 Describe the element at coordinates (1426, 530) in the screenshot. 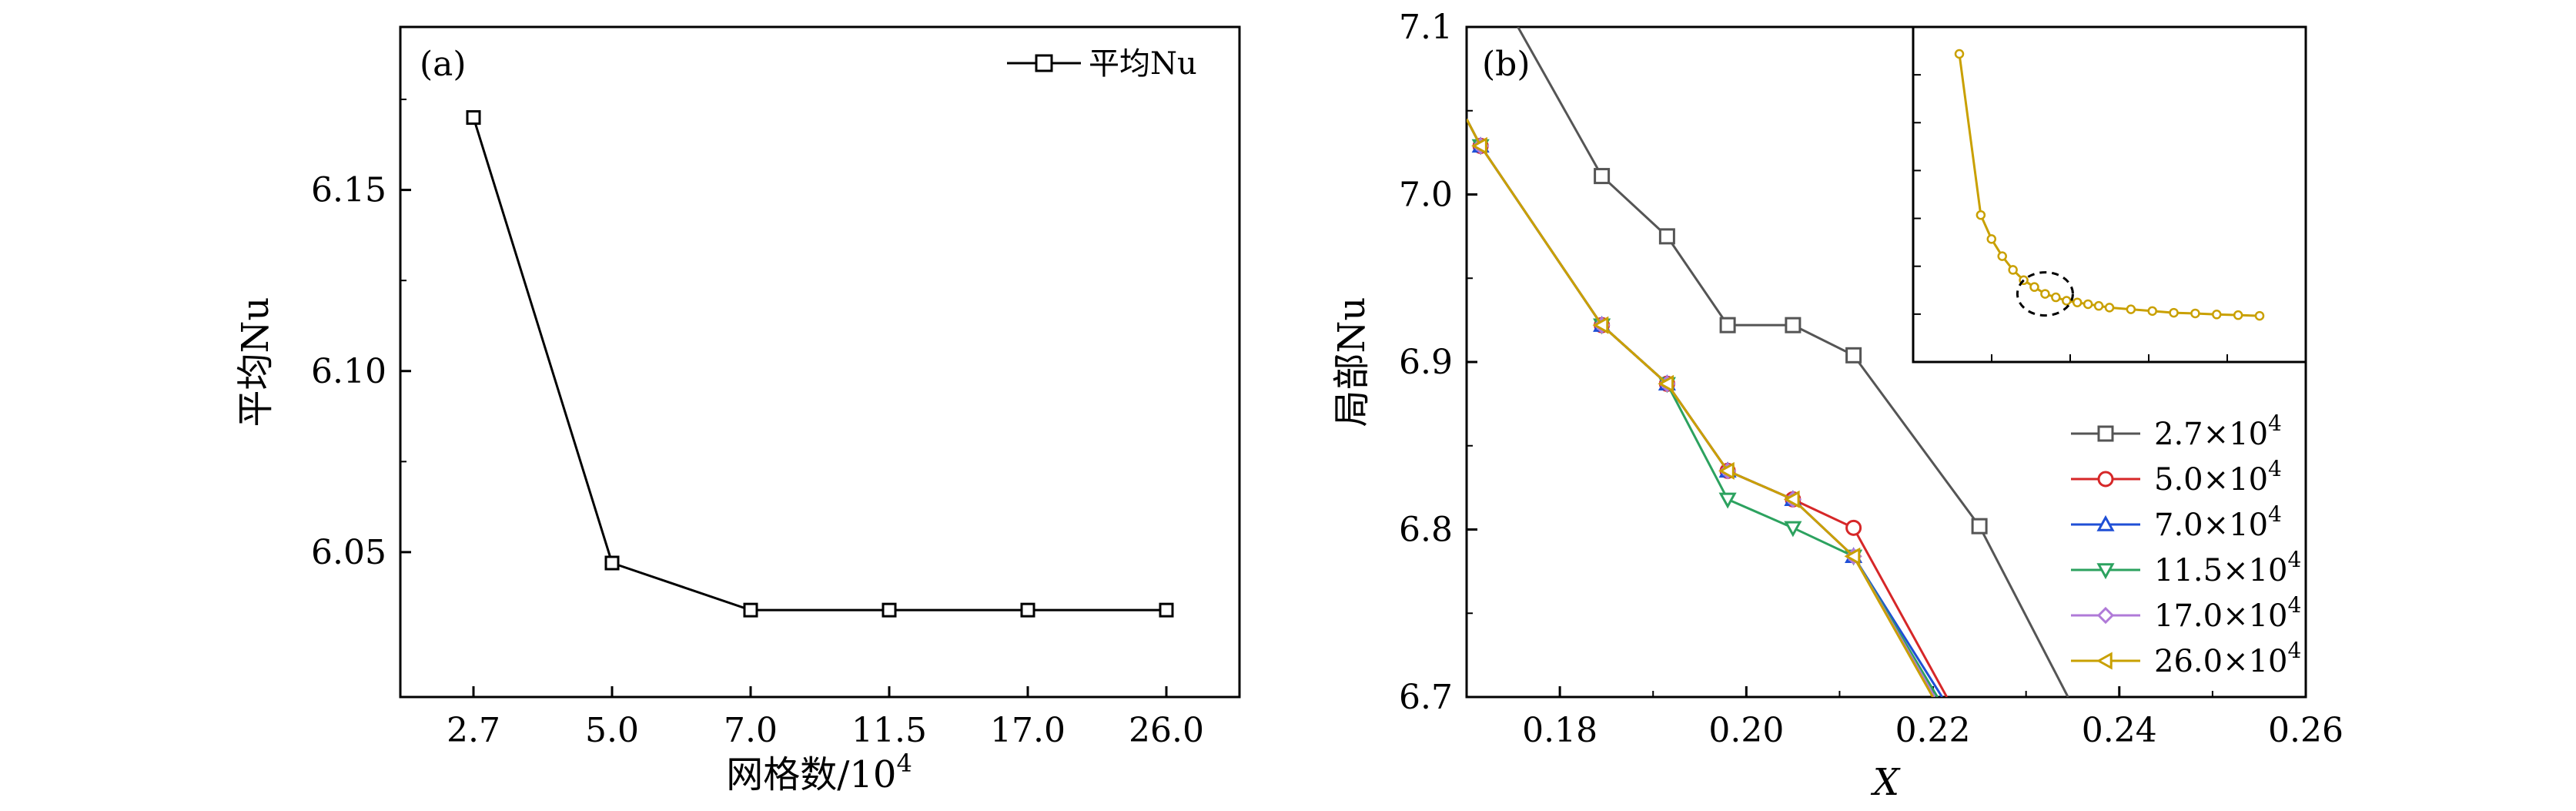

I see `y-tick-label-b: 6.8` at that location.